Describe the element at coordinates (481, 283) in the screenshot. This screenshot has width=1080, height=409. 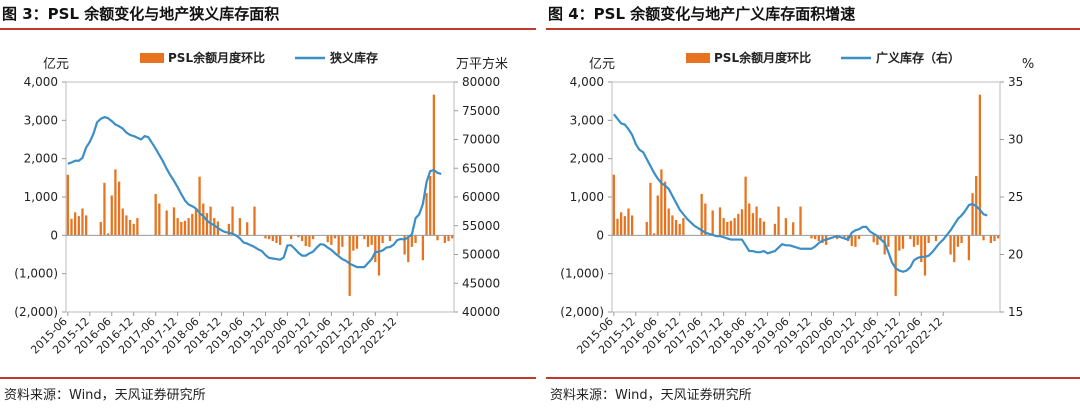
I see `right-tick-label: 45000` at that location.